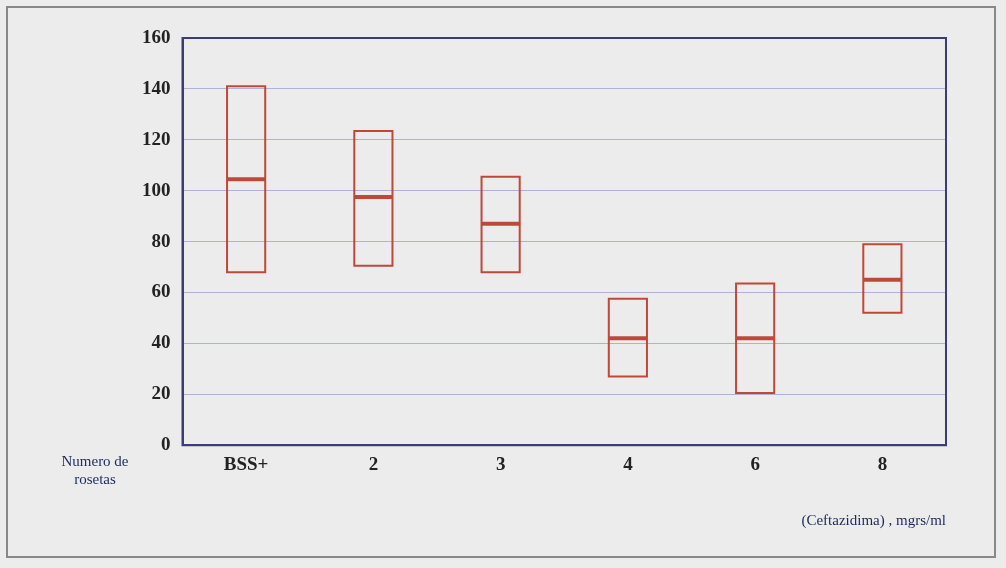  What do you see at coordinates (246, 463) in the screenshot?
I see `x-tick-label: BSS+` at bounding box center [246, 463].